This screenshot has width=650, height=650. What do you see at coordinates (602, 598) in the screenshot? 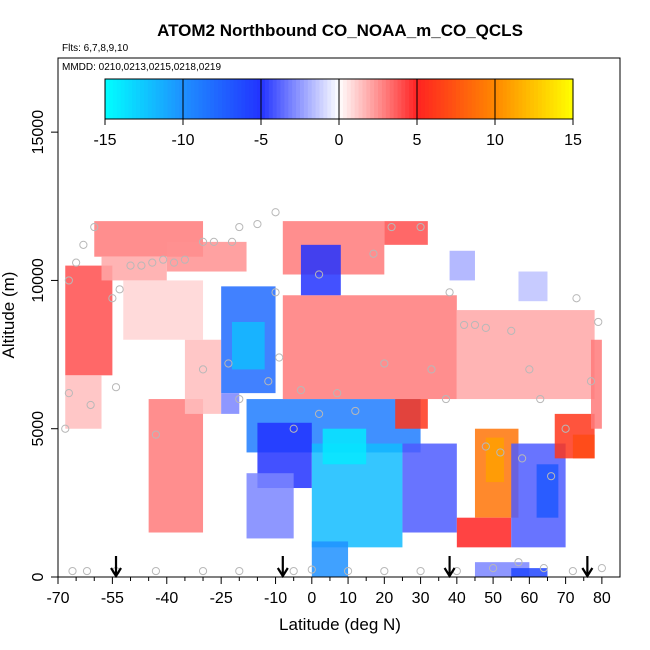
I see `x-tick-label: 80` at bounding box center [602, 598].